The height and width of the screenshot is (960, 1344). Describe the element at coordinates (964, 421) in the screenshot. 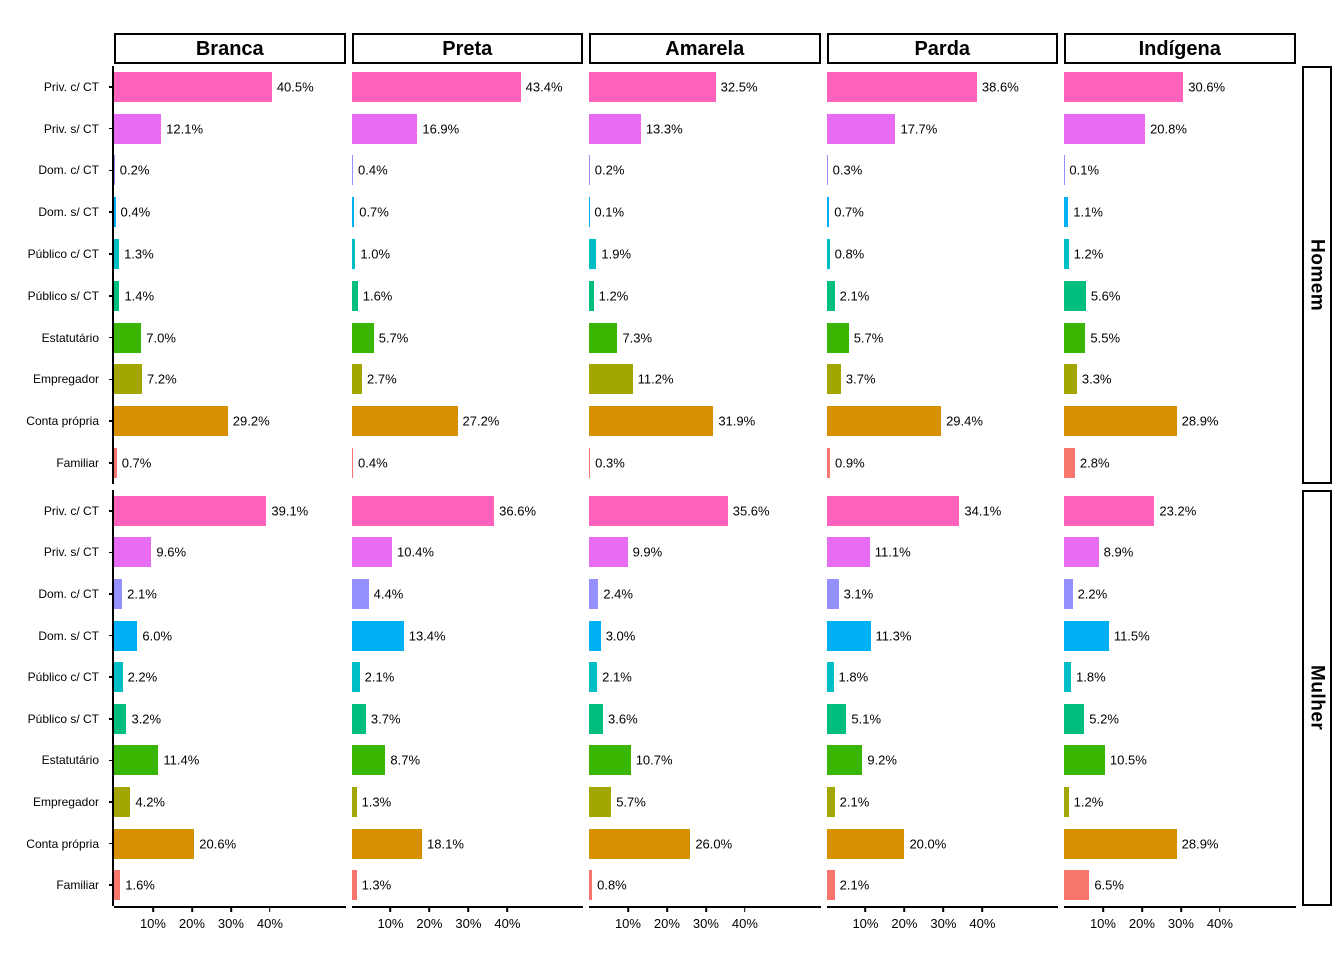

I see `bar-value-label: 29.4%` at that location.